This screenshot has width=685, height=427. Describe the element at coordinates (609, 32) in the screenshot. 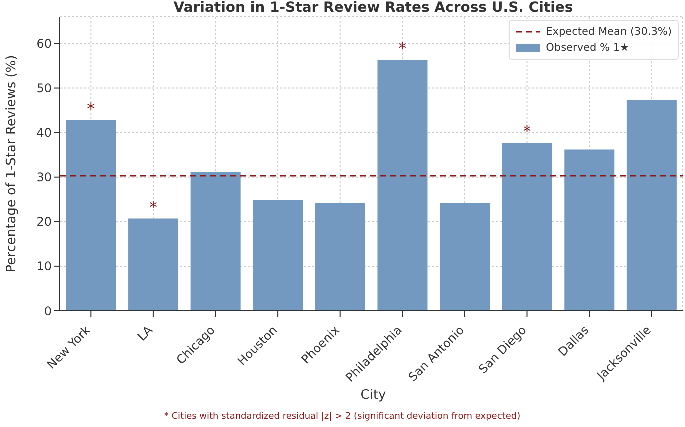

I see `legend-label: Expected Mean (30.3%)` at that location.